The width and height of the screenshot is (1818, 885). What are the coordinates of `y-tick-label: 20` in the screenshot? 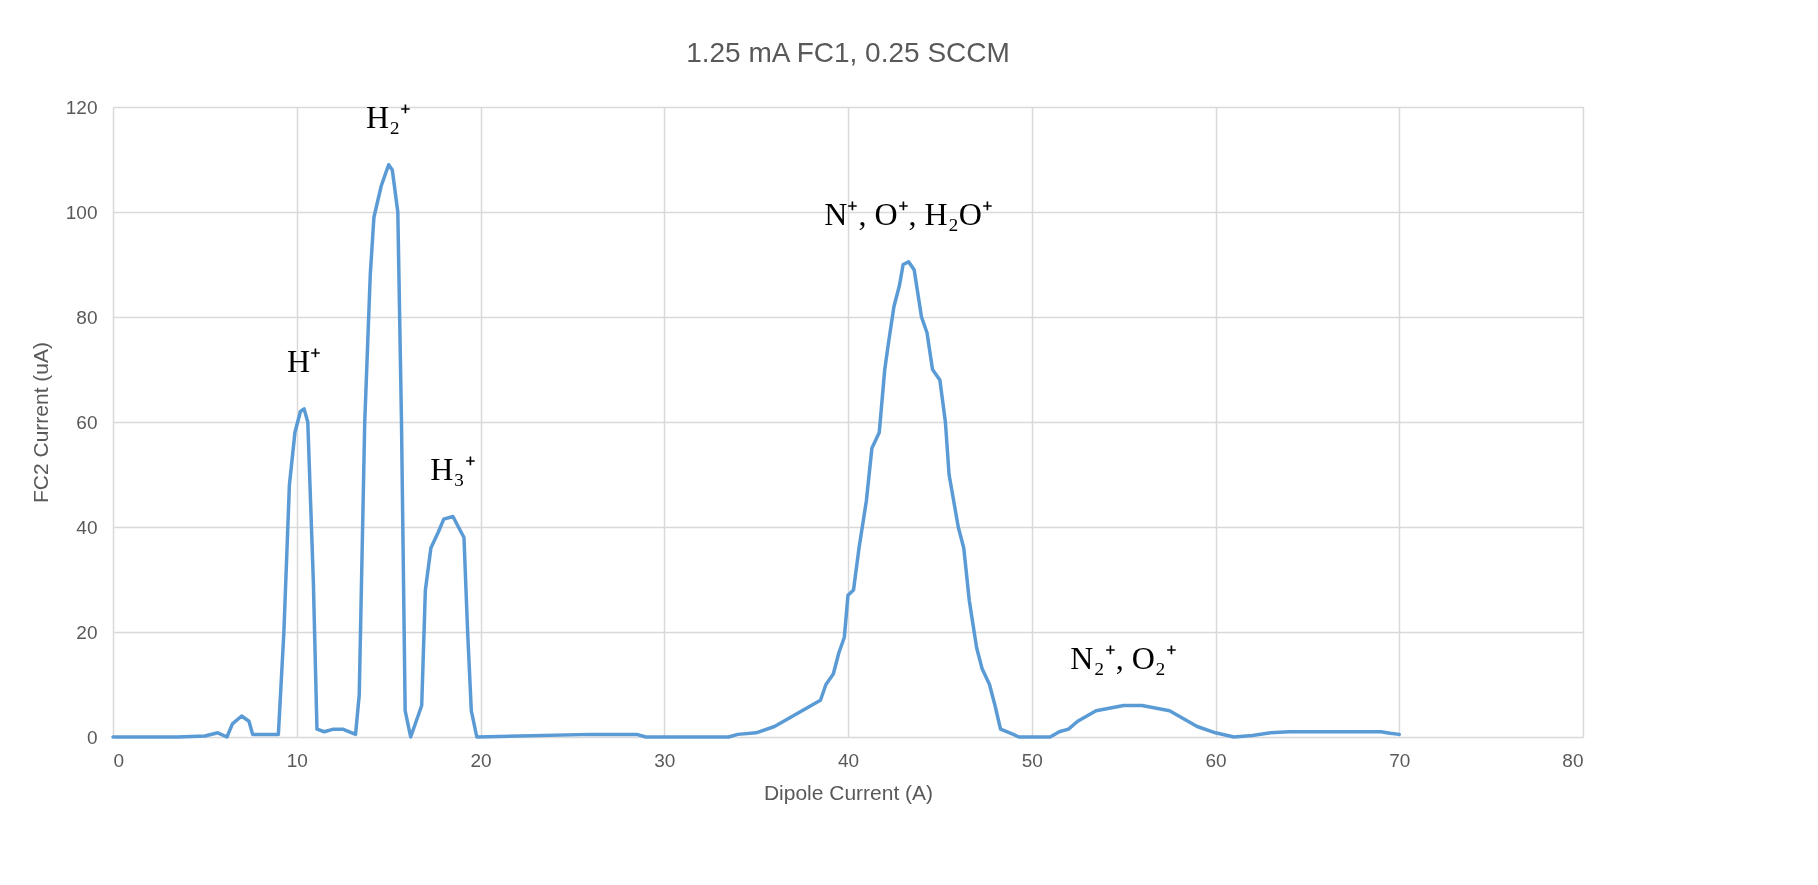 It's located at (87, 632).